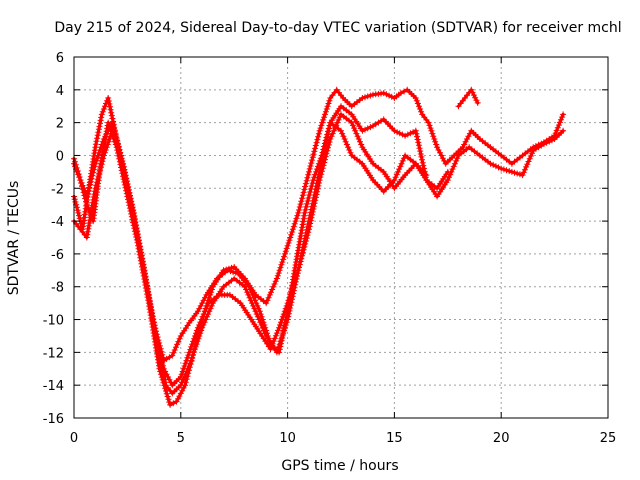  What do you see at coordinates (60, 156) in the screenshot?
I see `y-tick-label: 0` at bounding box center [60, 156].